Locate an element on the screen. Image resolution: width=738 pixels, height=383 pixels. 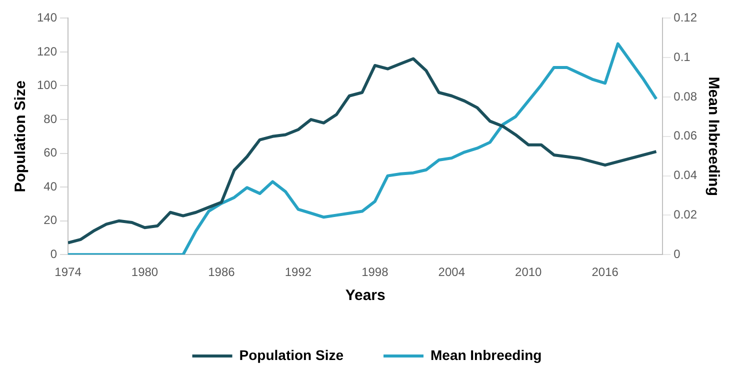
y2-tick-label: 0.08 is located at coordinates (686, 96).